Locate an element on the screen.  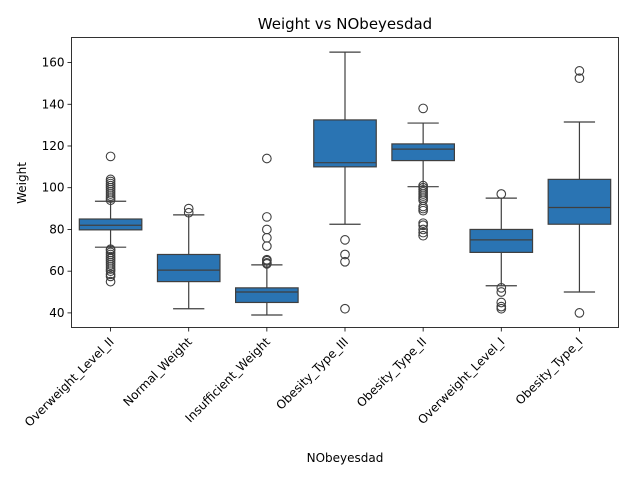
x-tick-label: Normal_Weight is located at coordinates (157, 372).